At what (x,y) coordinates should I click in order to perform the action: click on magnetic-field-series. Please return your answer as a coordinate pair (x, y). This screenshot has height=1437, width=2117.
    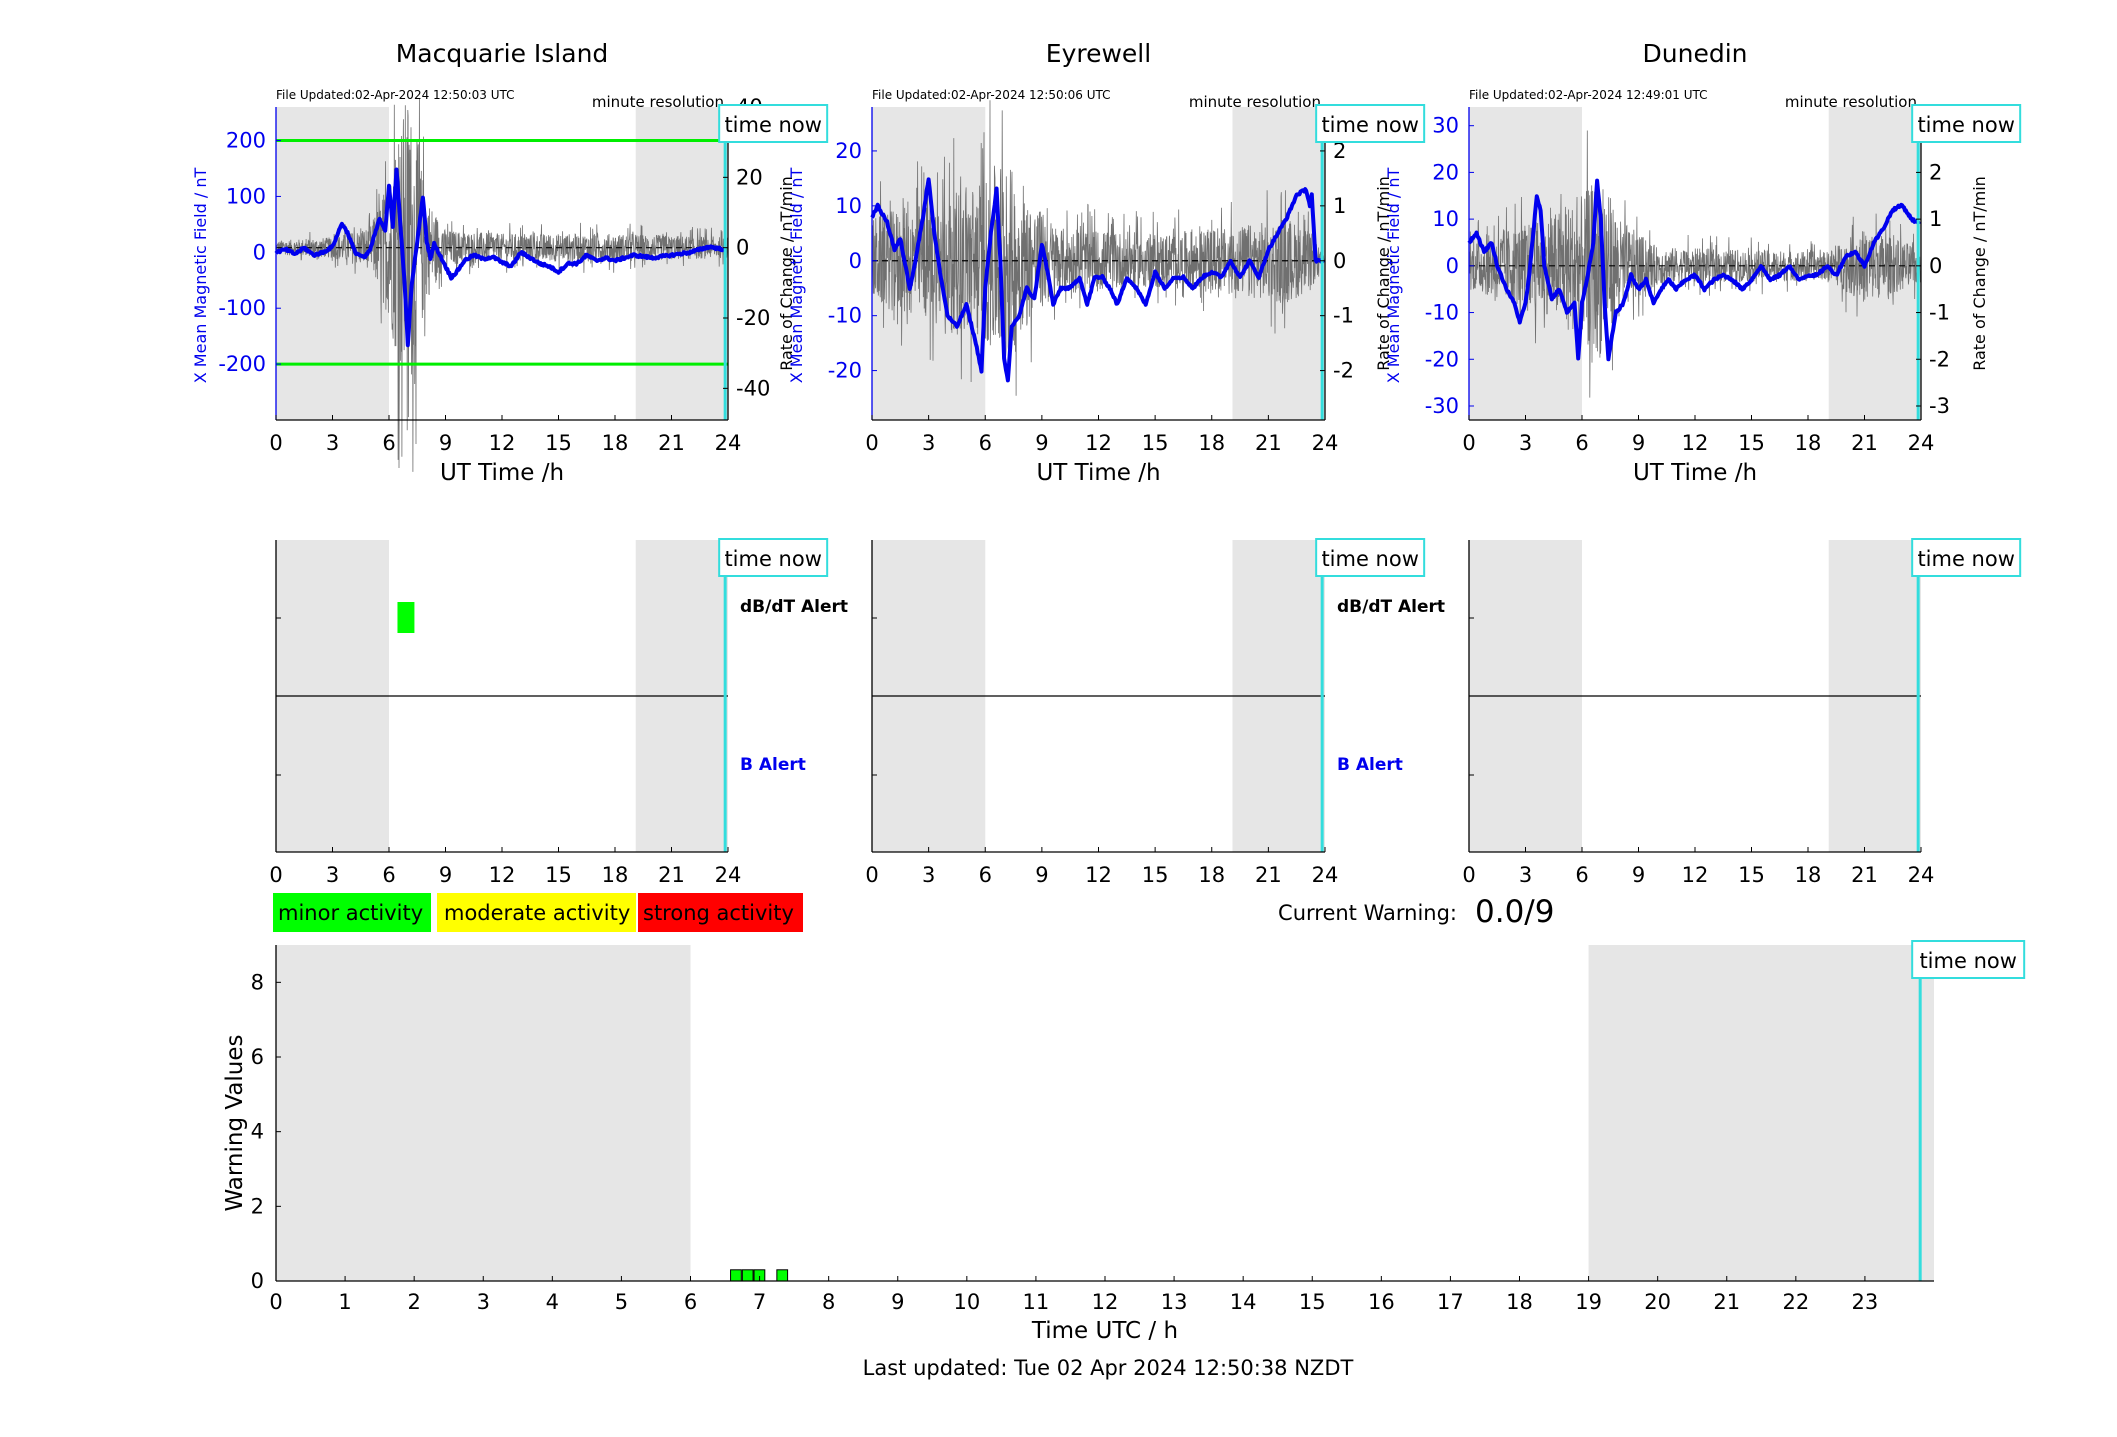
    Looking at the image, I should click on (500, 257).